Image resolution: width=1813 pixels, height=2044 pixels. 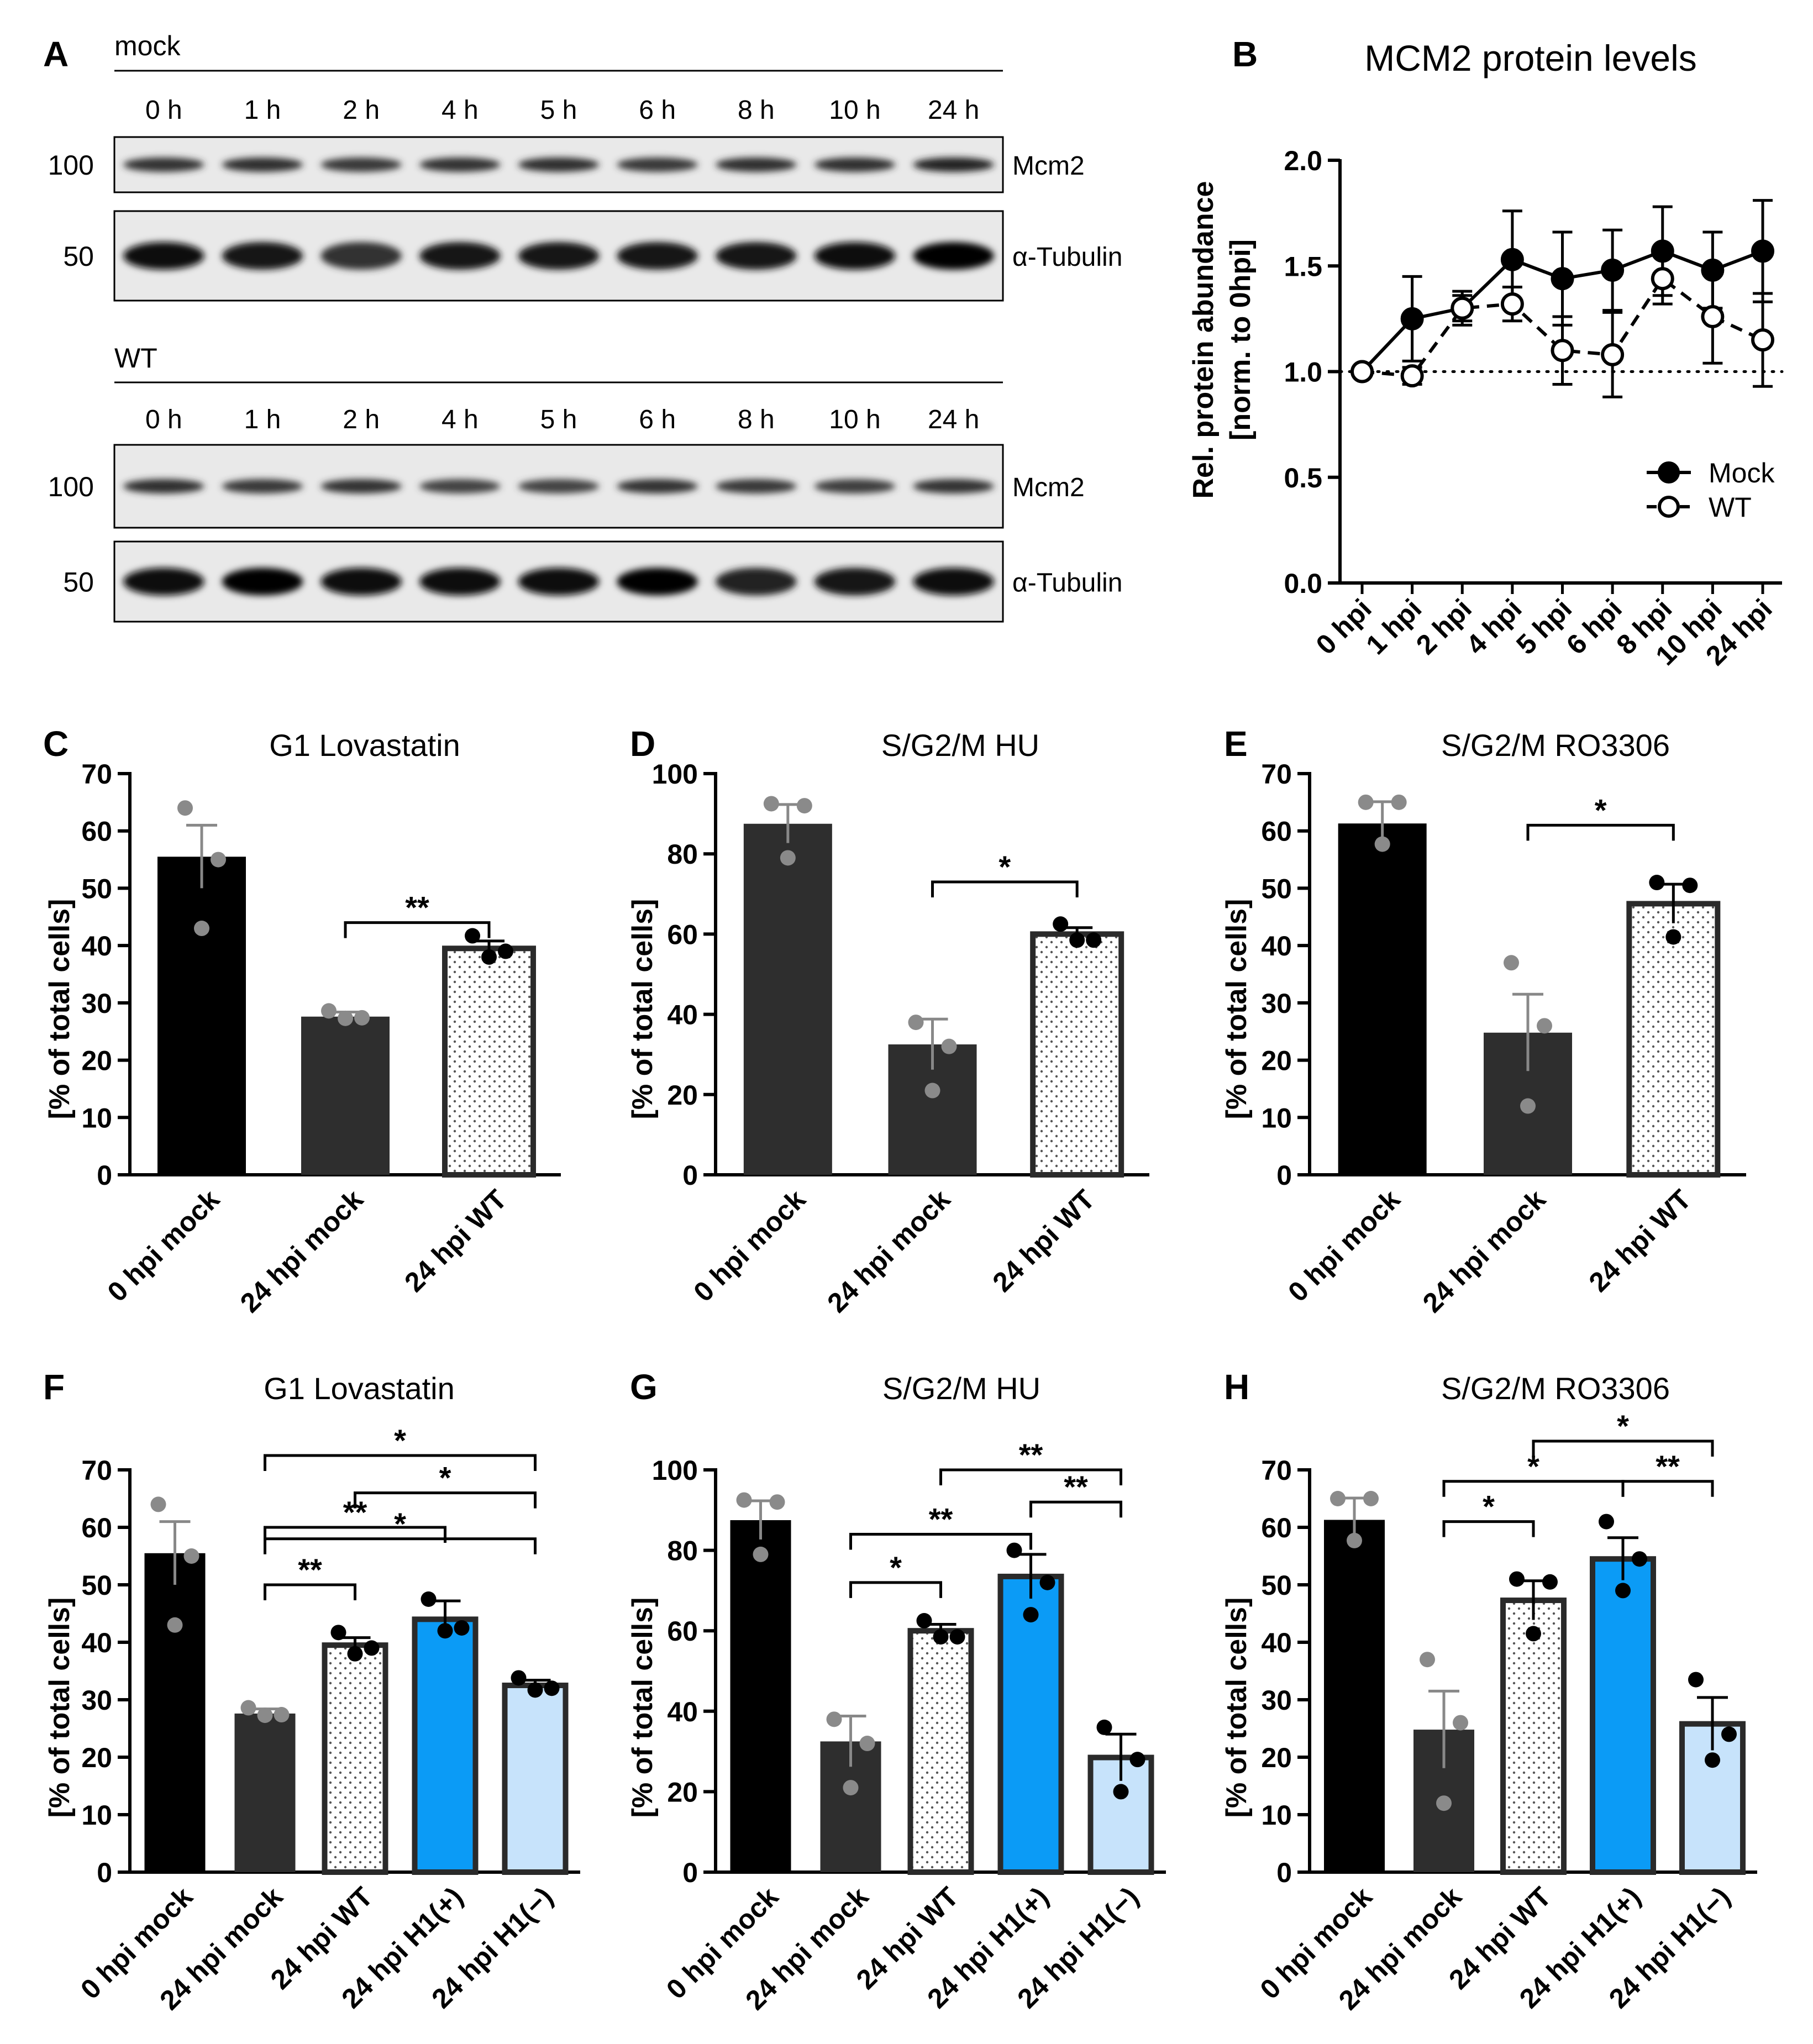 I want to click on timepoint-label: 2 h, so click(x=362, y=420).